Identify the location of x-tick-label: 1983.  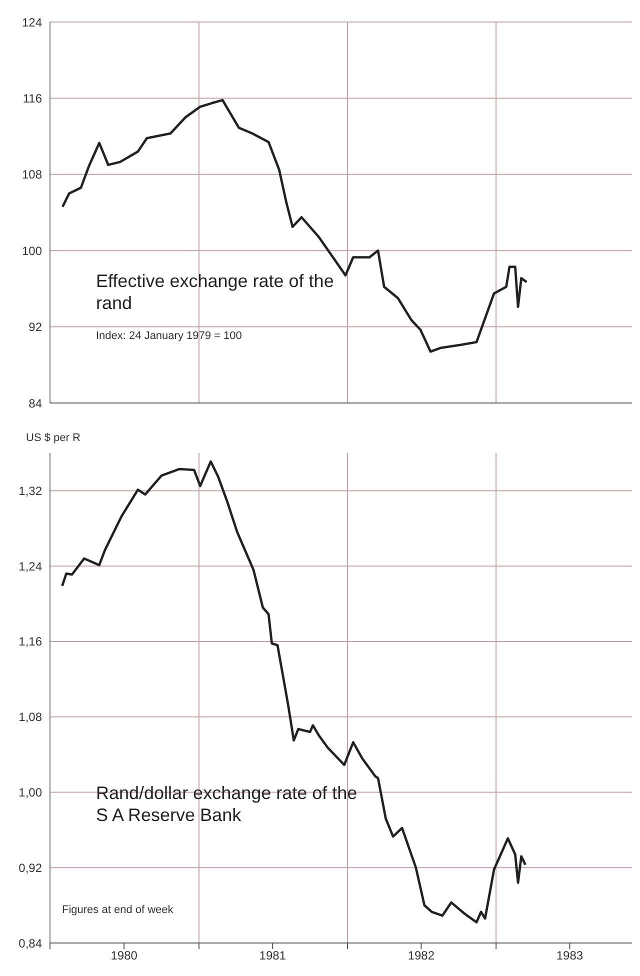
(570, 955).